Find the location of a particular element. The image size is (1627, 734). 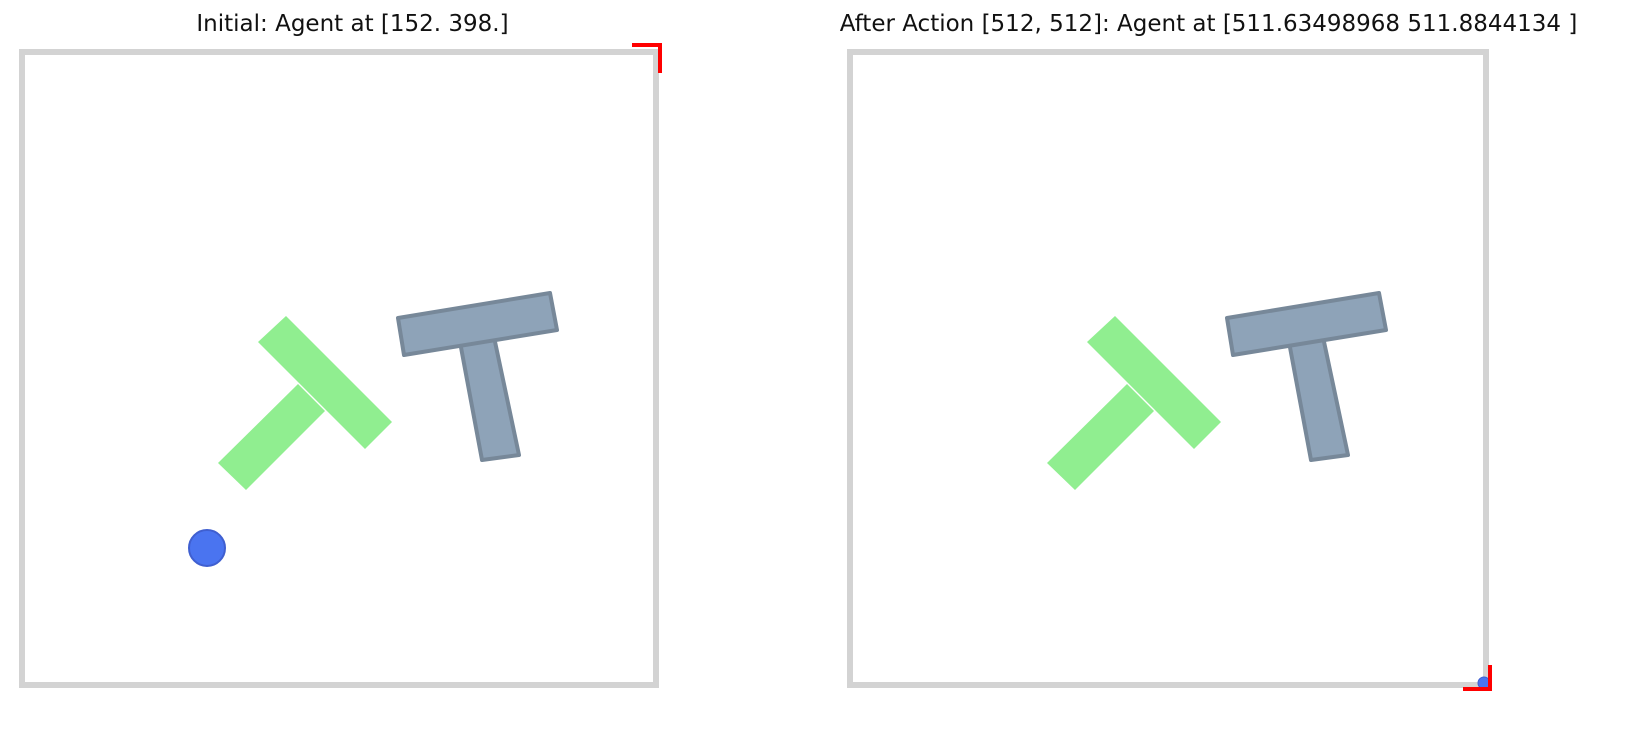

panel-title-initial: Initial: Agent at [152. 398.] is located at coordinates (352, 24).